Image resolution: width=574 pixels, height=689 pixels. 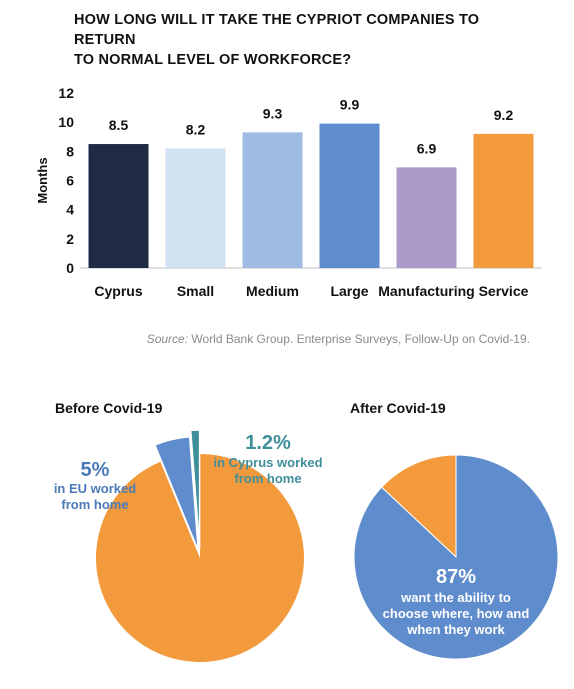 I want to click on bar-small, so click(x=195, y=208).